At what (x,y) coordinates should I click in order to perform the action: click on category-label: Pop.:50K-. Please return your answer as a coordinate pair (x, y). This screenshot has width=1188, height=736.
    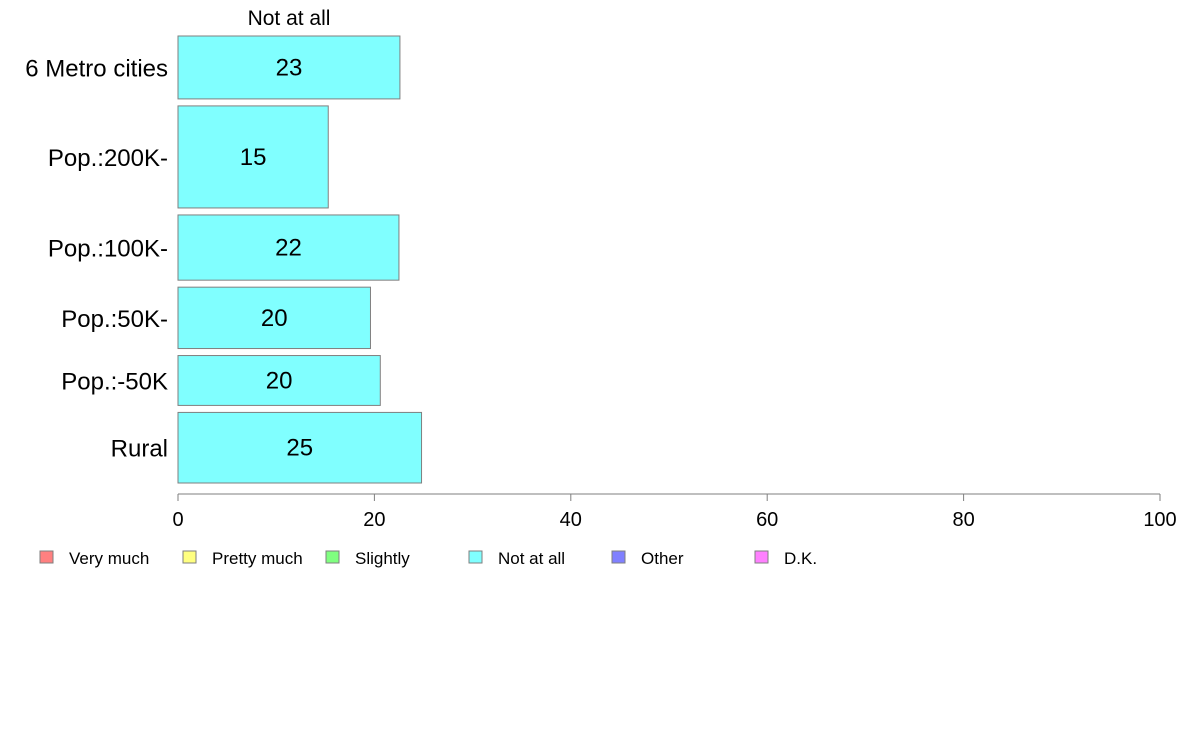
    Looking at the image, I should click on (114, 319).